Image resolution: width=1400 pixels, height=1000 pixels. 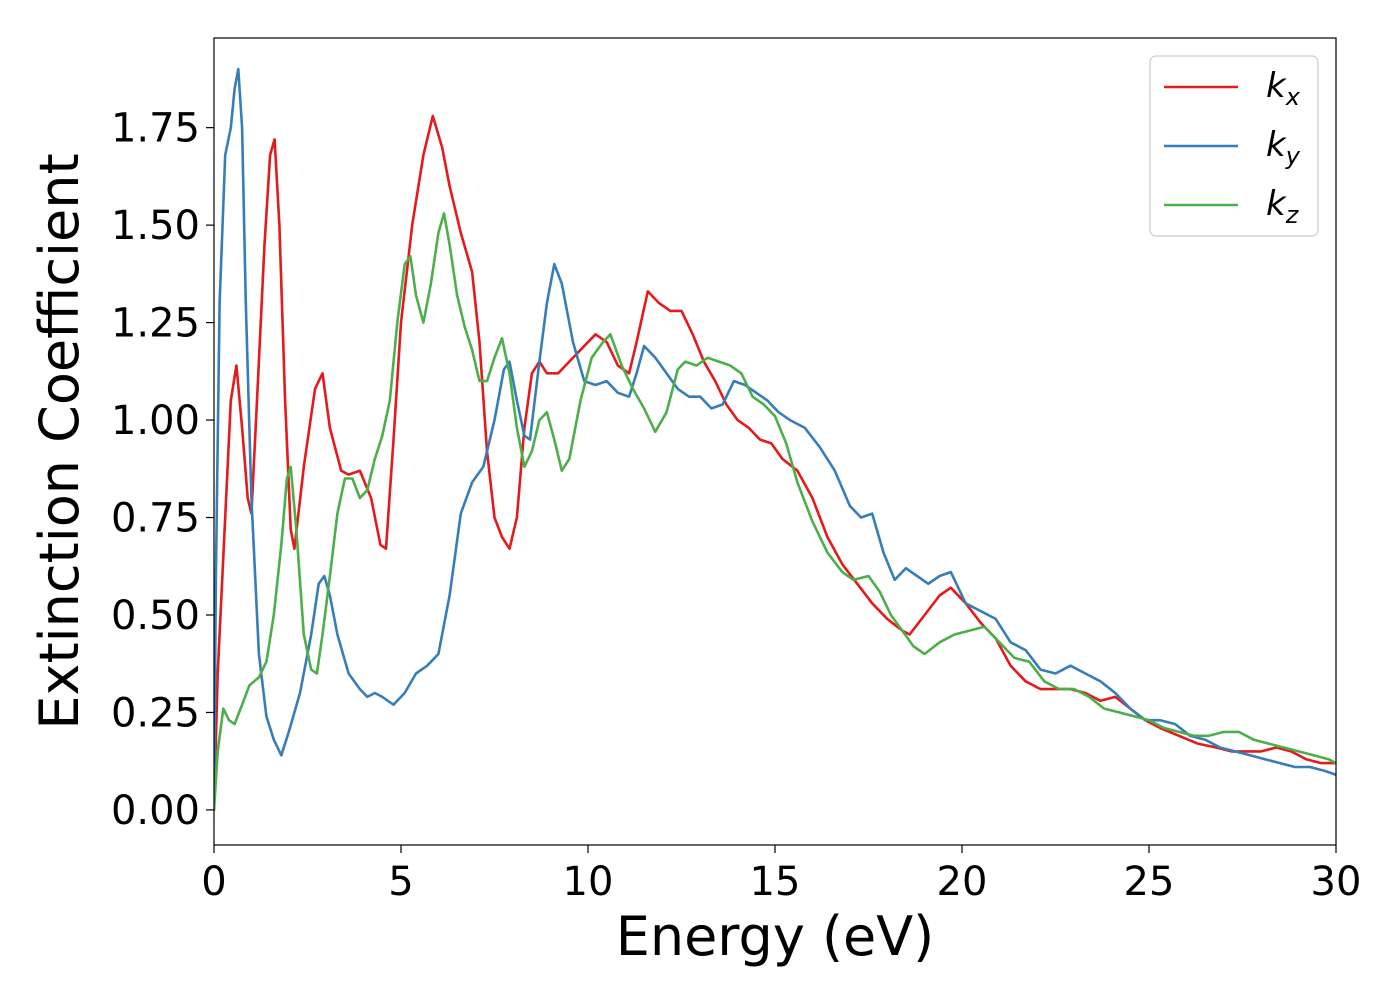 What do you see at coordinates (1293, 156) in the screenshot?
I see `legend-label-sub: y` at bounding box center [1293, 156].